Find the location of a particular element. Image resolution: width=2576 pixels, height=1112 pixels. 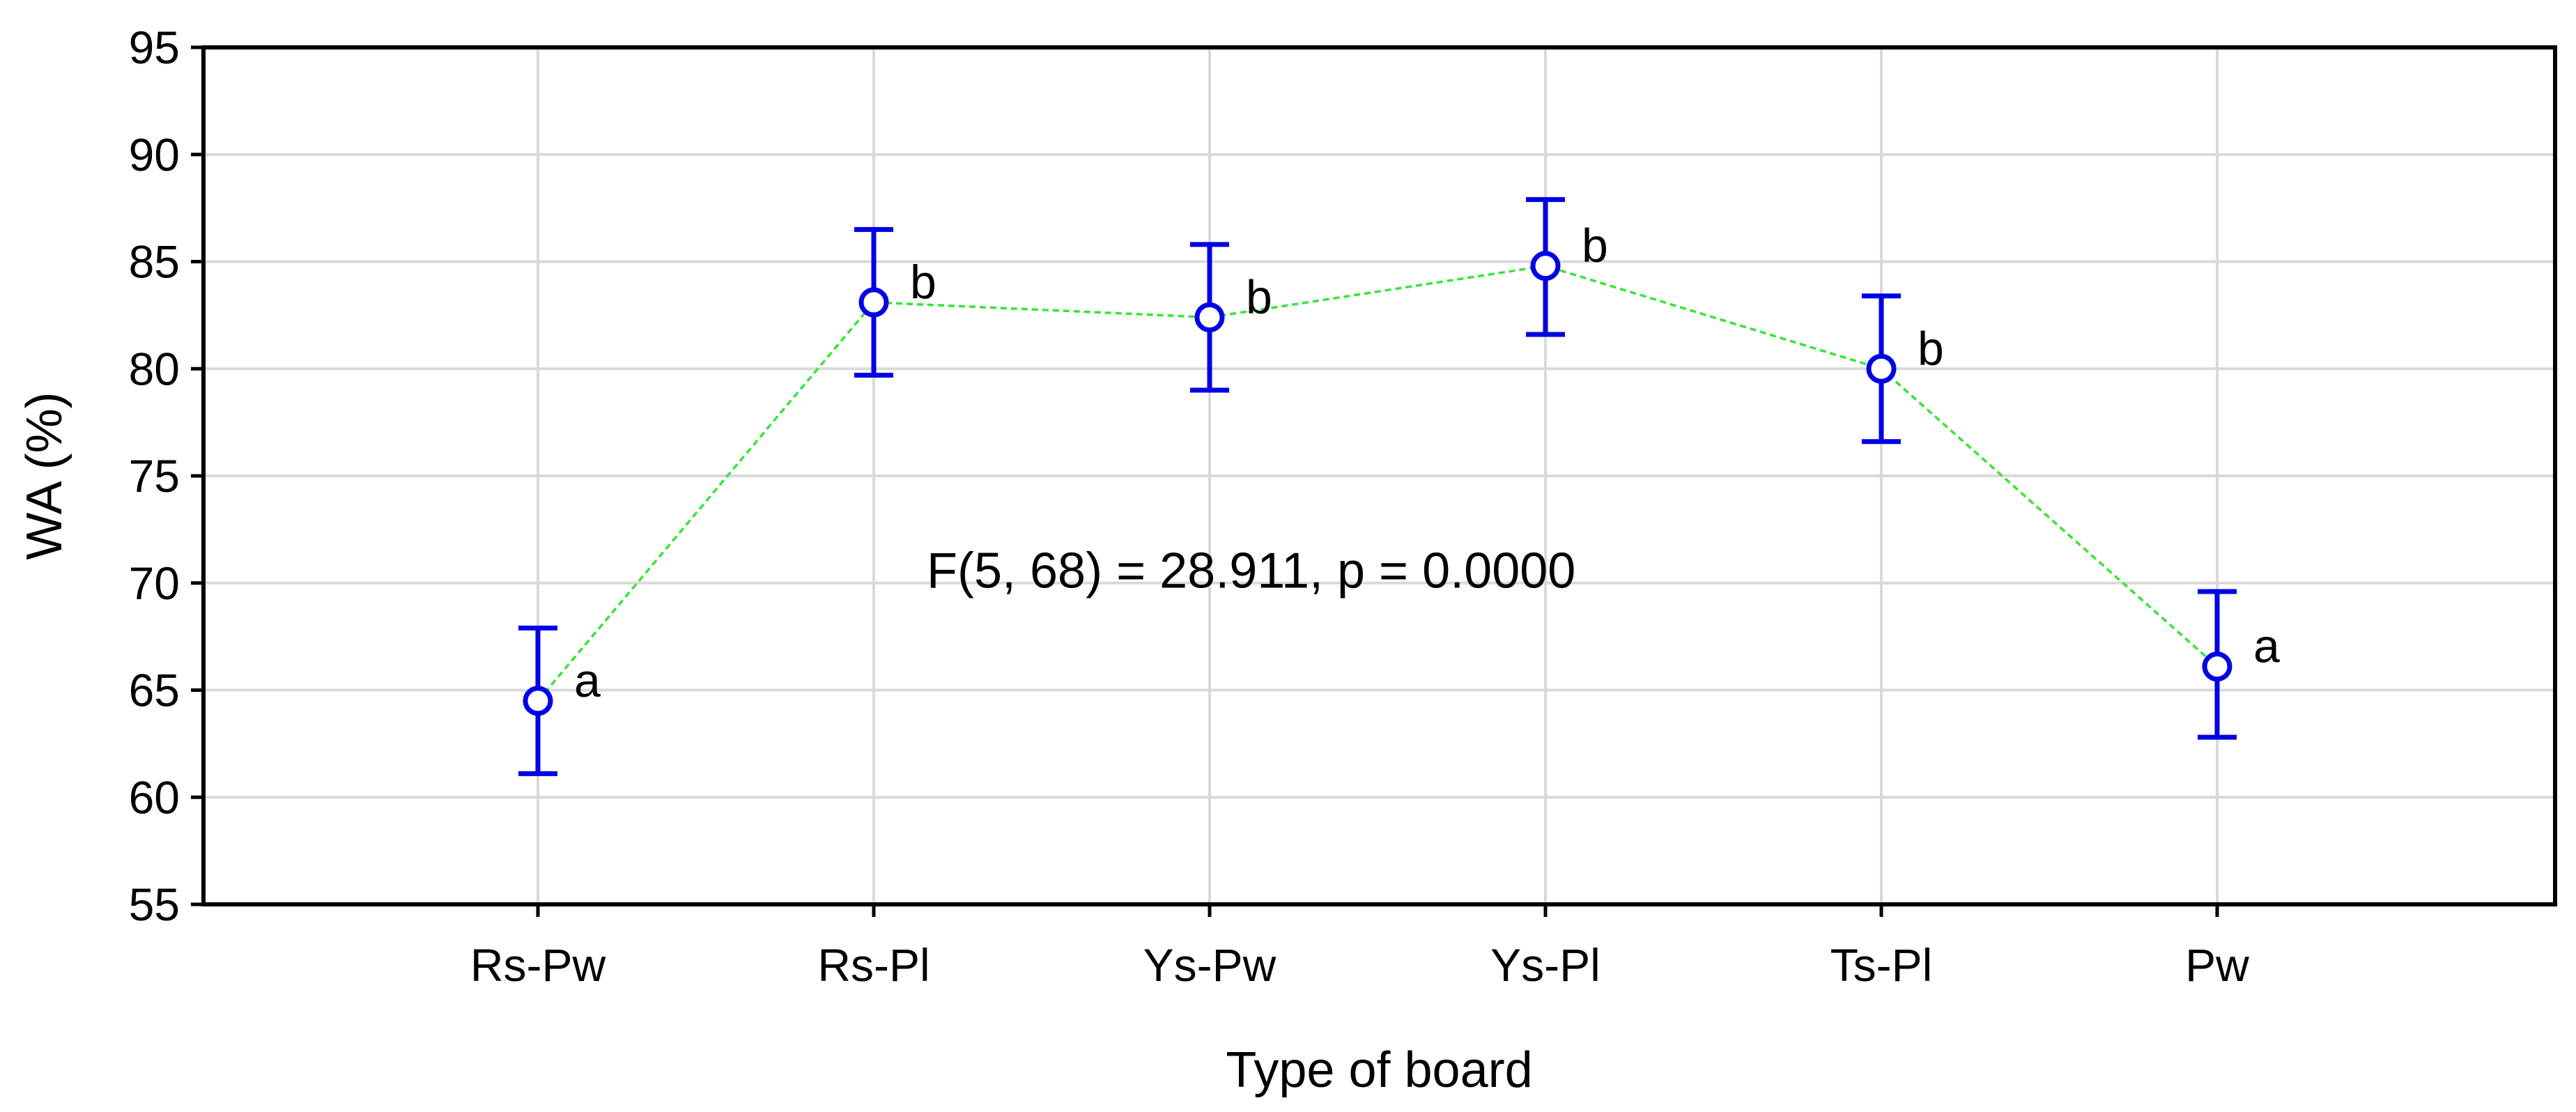

x-tick-label: Ys-Pl is located at coordinates (1546, 965).